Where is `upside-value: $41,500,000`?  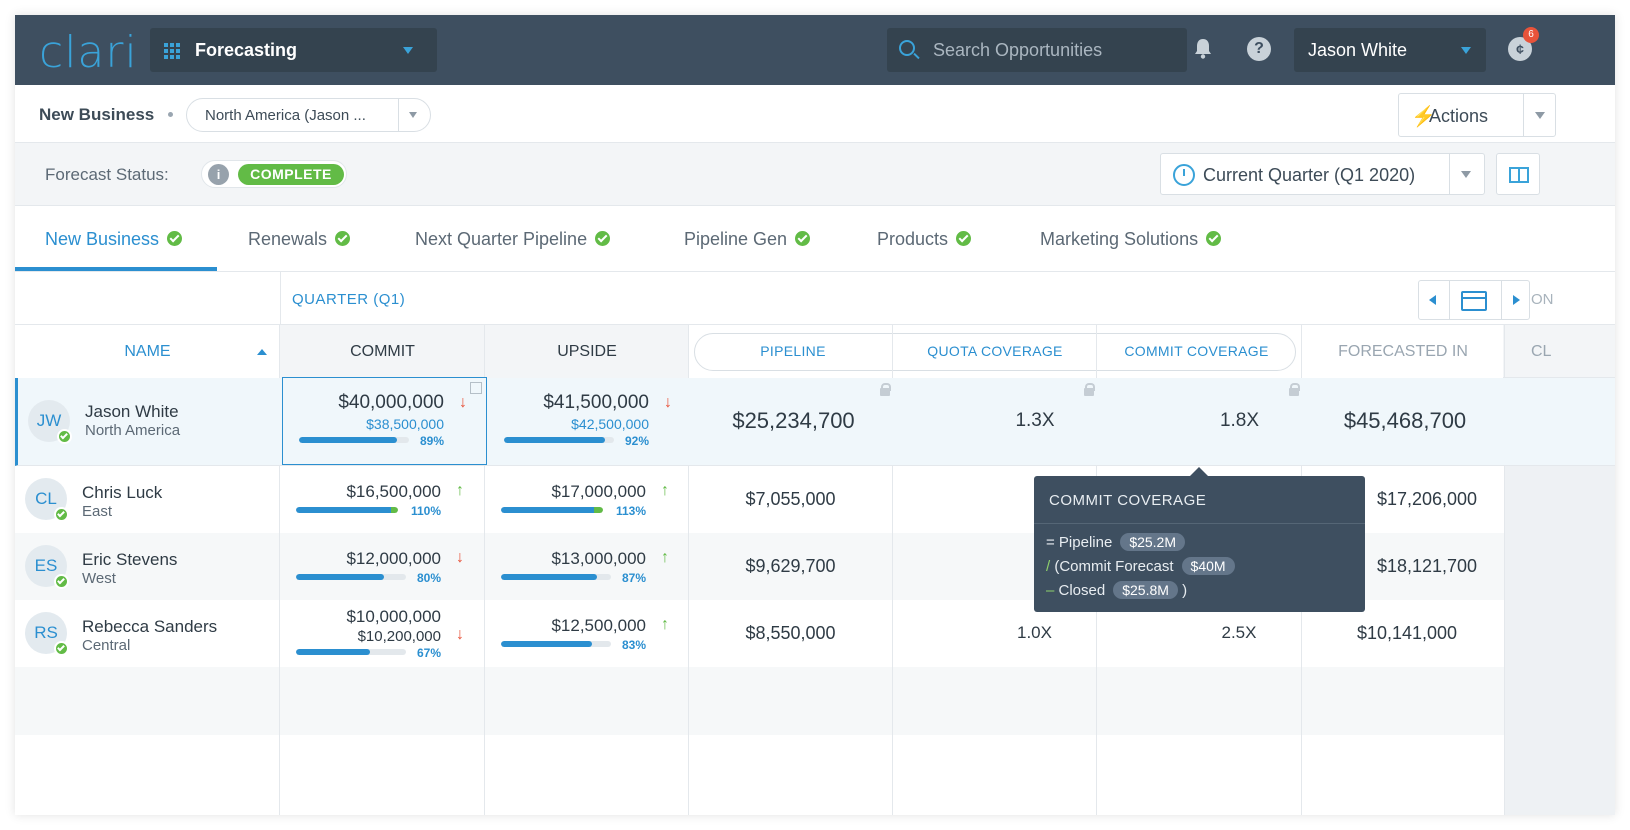
upside-value: $41,500,000 is located at coordinates (596, 402).